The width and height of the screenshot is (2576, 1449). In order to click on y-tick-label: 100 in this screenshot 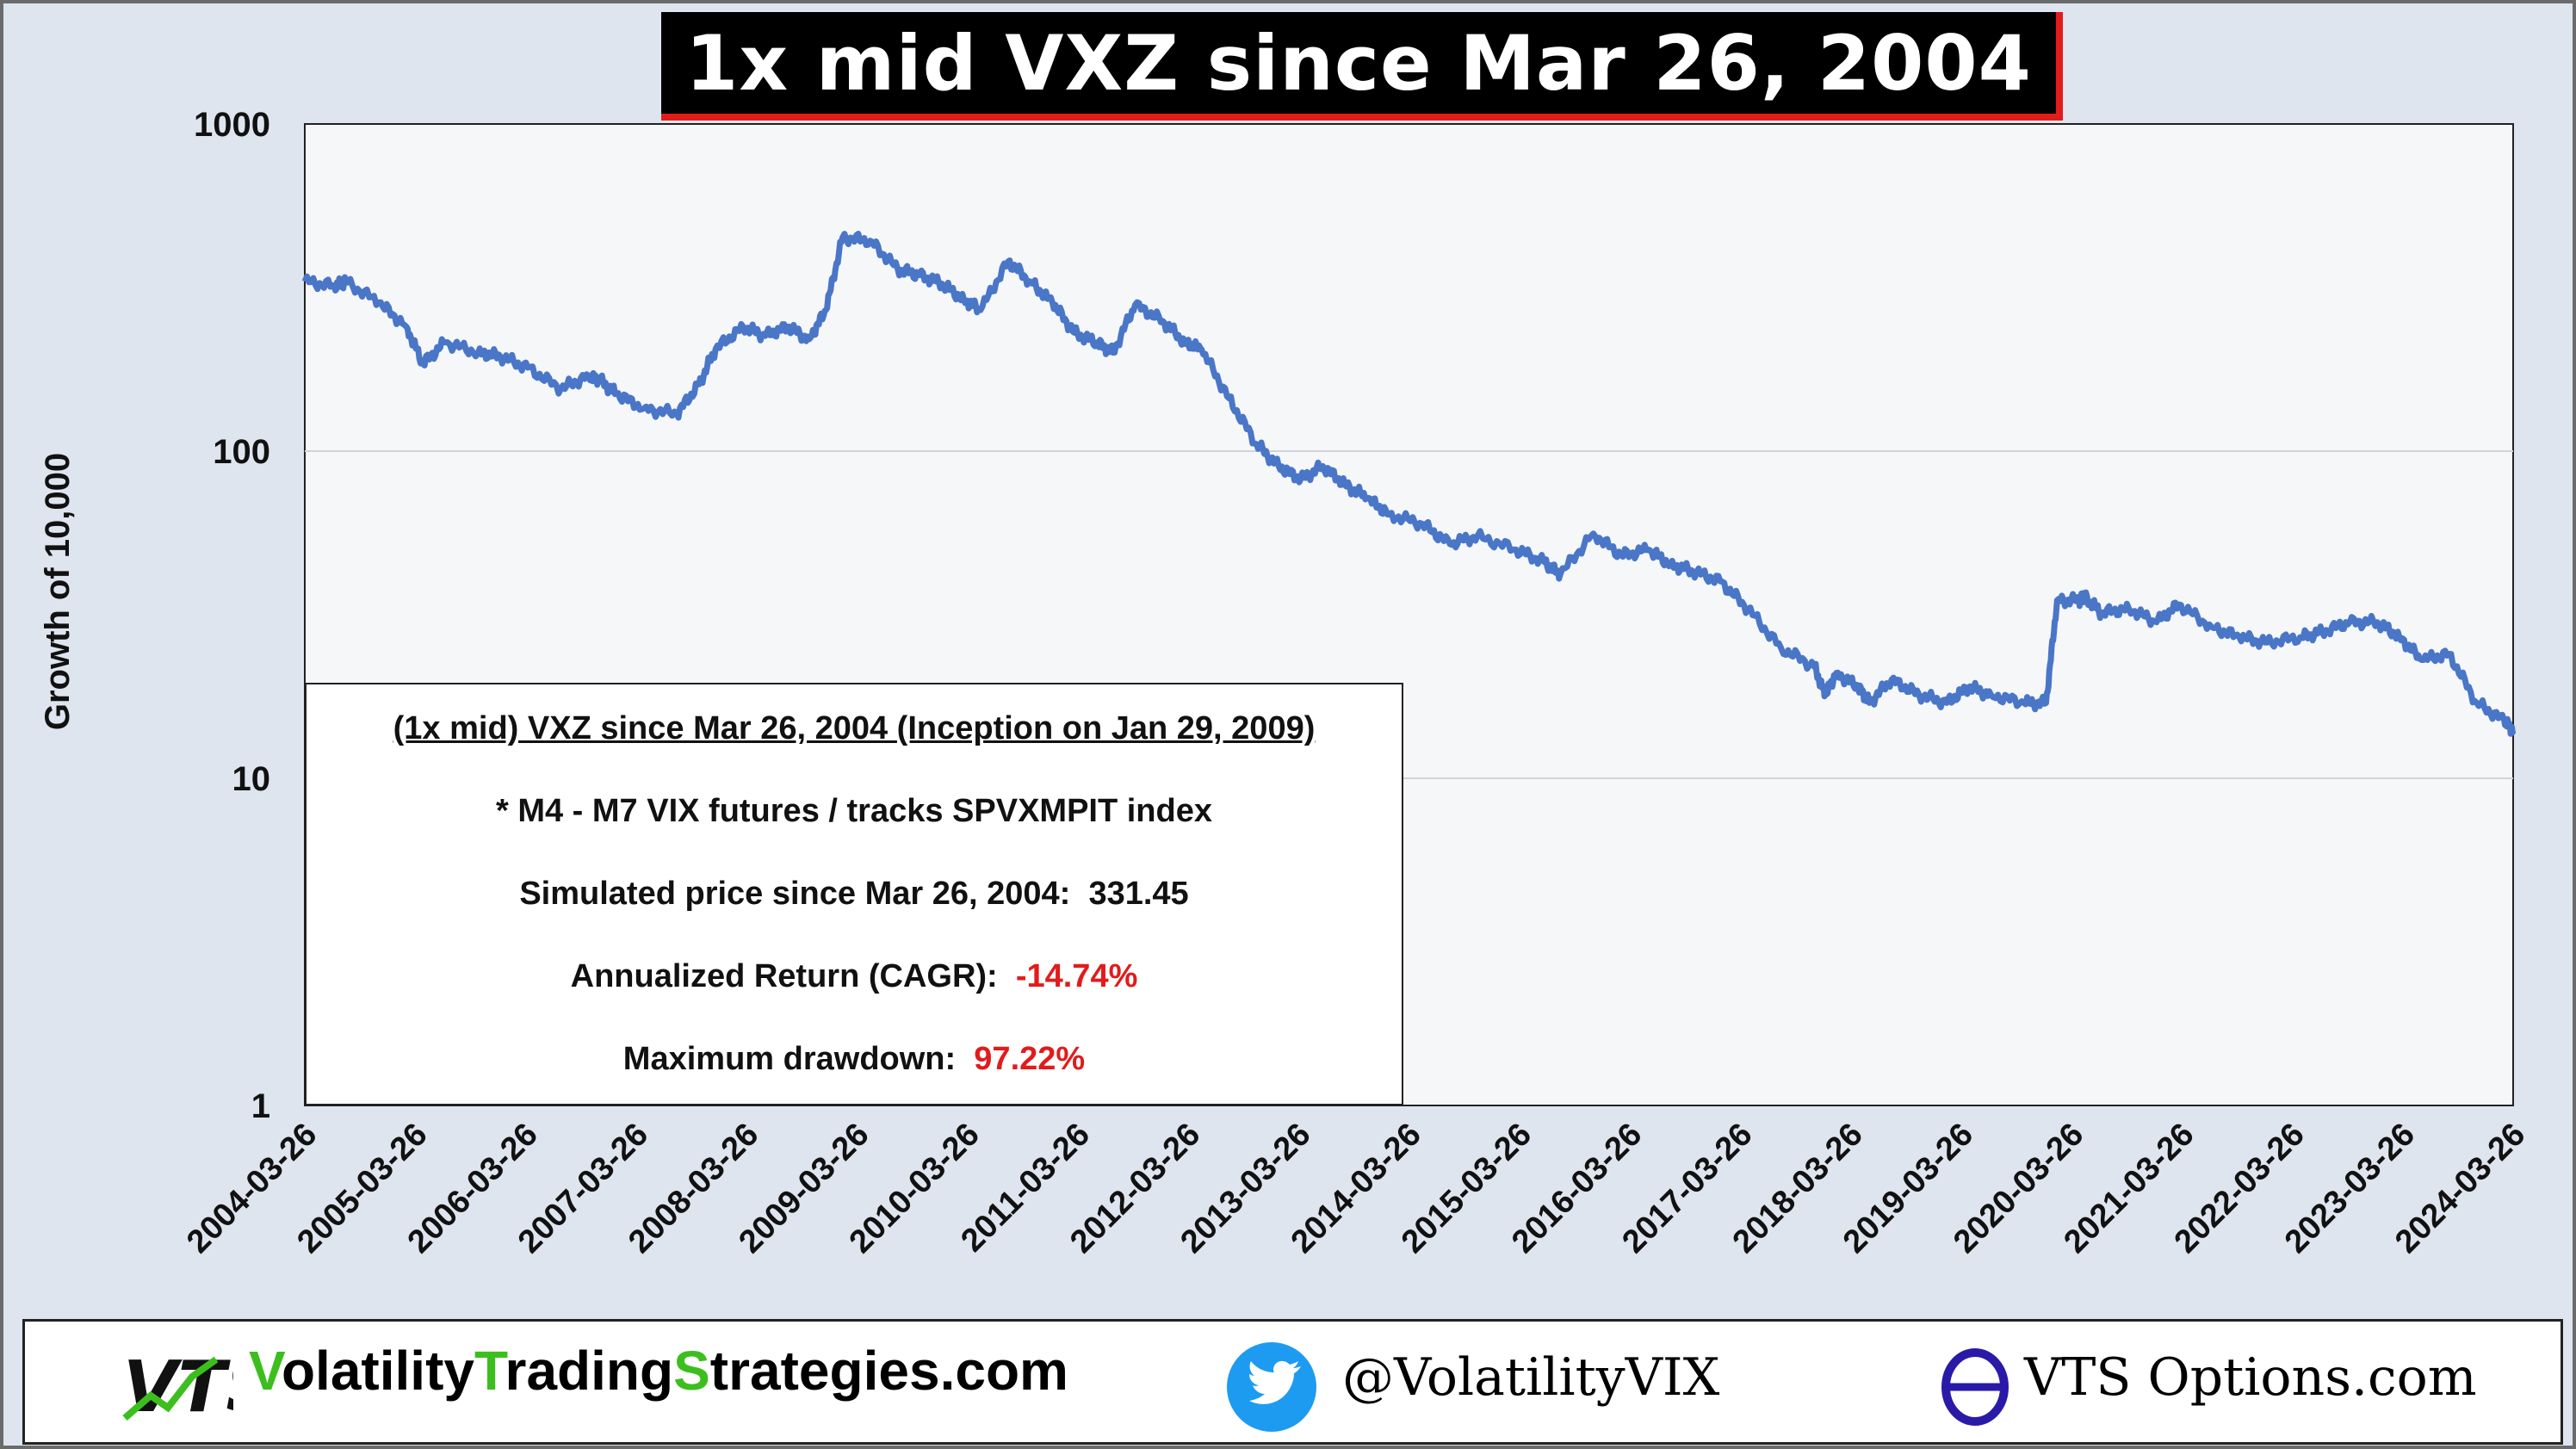, I will do `click(241, 452)`.